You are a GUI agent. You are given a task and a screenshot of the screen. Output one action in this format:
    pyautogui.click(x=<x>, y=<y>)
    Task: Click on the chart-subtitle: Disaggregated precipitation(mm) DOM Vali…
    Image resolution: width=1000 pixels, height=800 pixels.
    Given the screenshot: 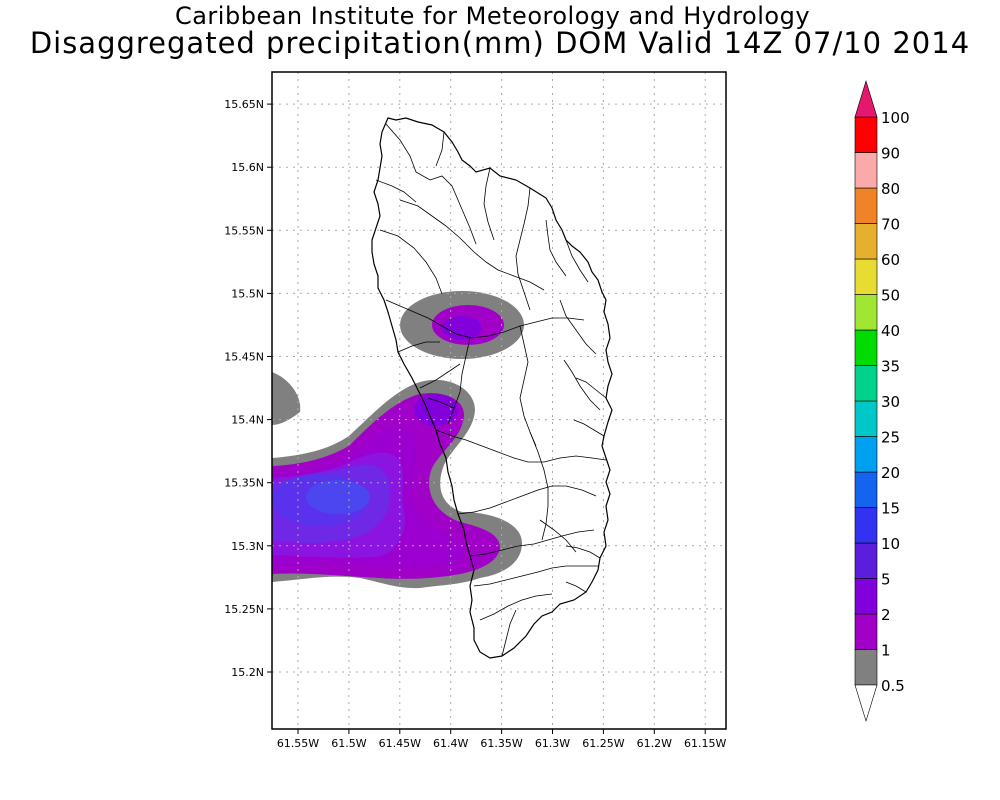 What is the action you would take?
    pyautogui.click(x=500, y=43)
    